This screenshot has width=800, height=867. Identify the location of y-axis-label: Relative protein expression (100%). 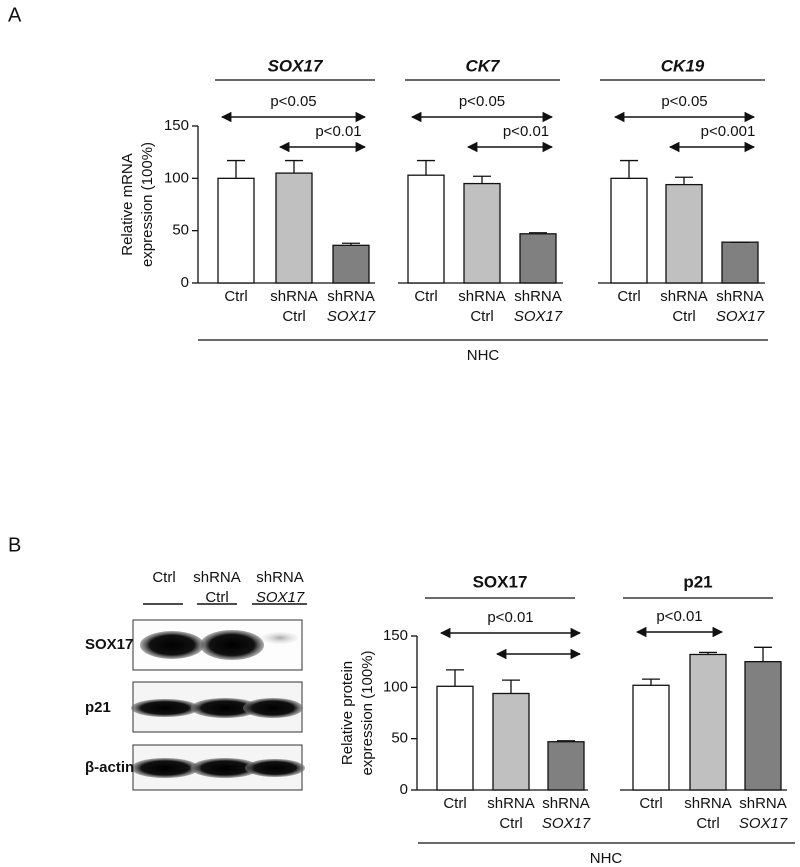
(357, 712).